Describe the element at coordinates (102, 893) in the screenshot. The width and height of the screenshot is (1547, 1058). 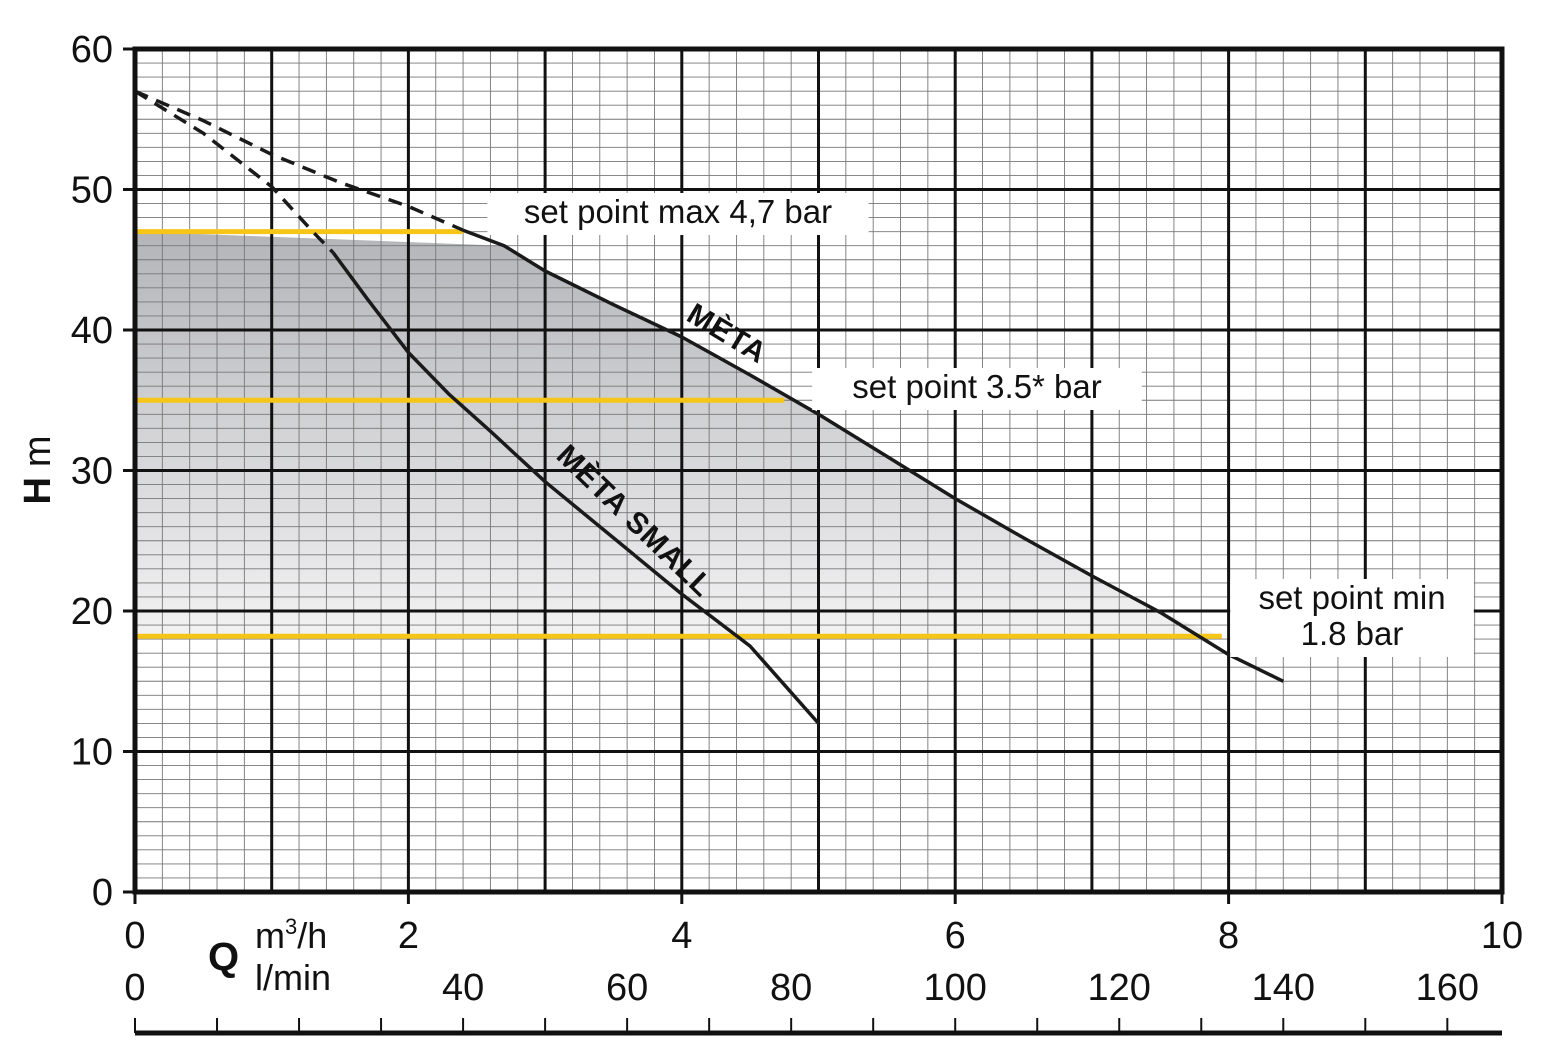
I see `y-tick-label: 0` at that location.